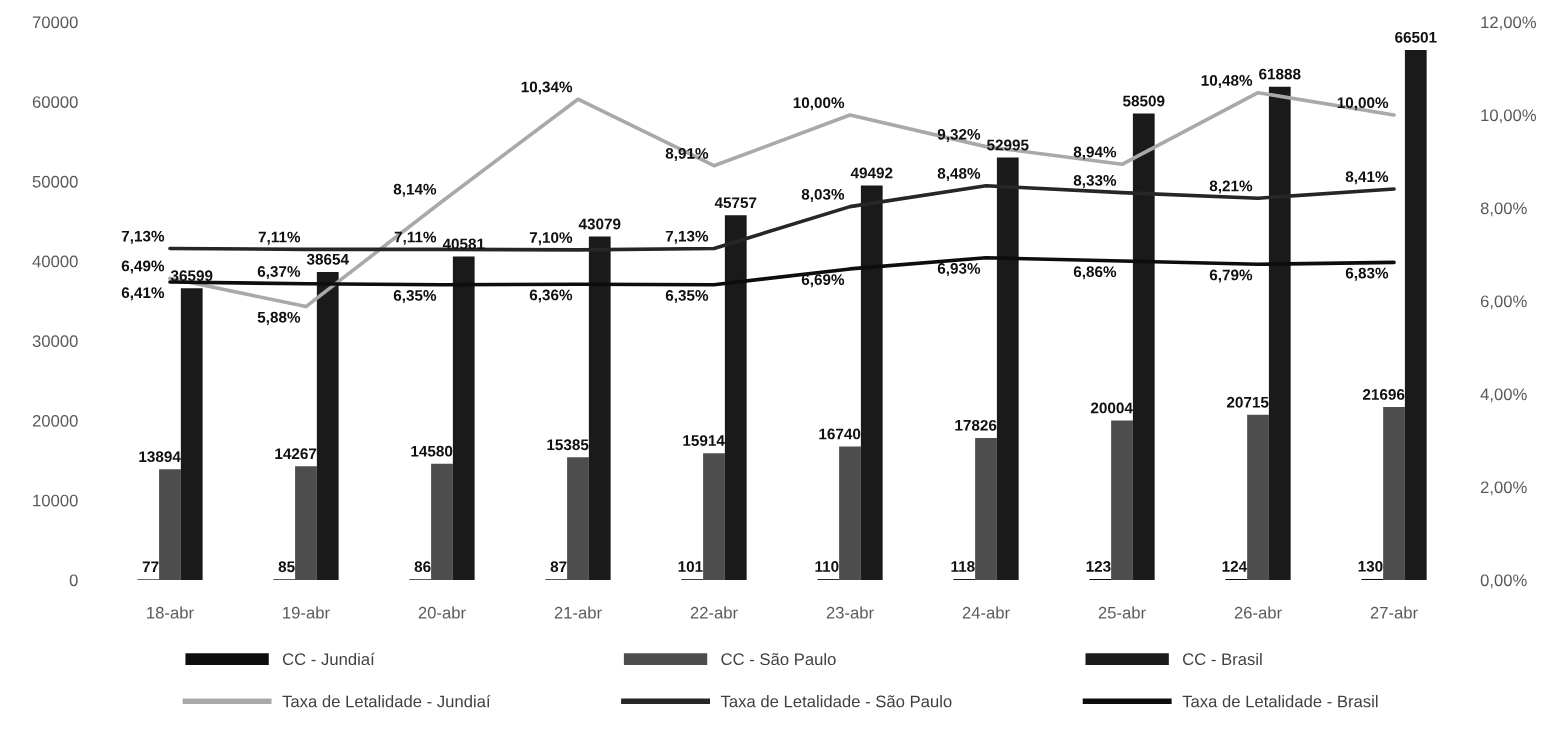 The width and height of the screenshot is (1564, 729). I want to click on data-label: 85, so click(286, 567).